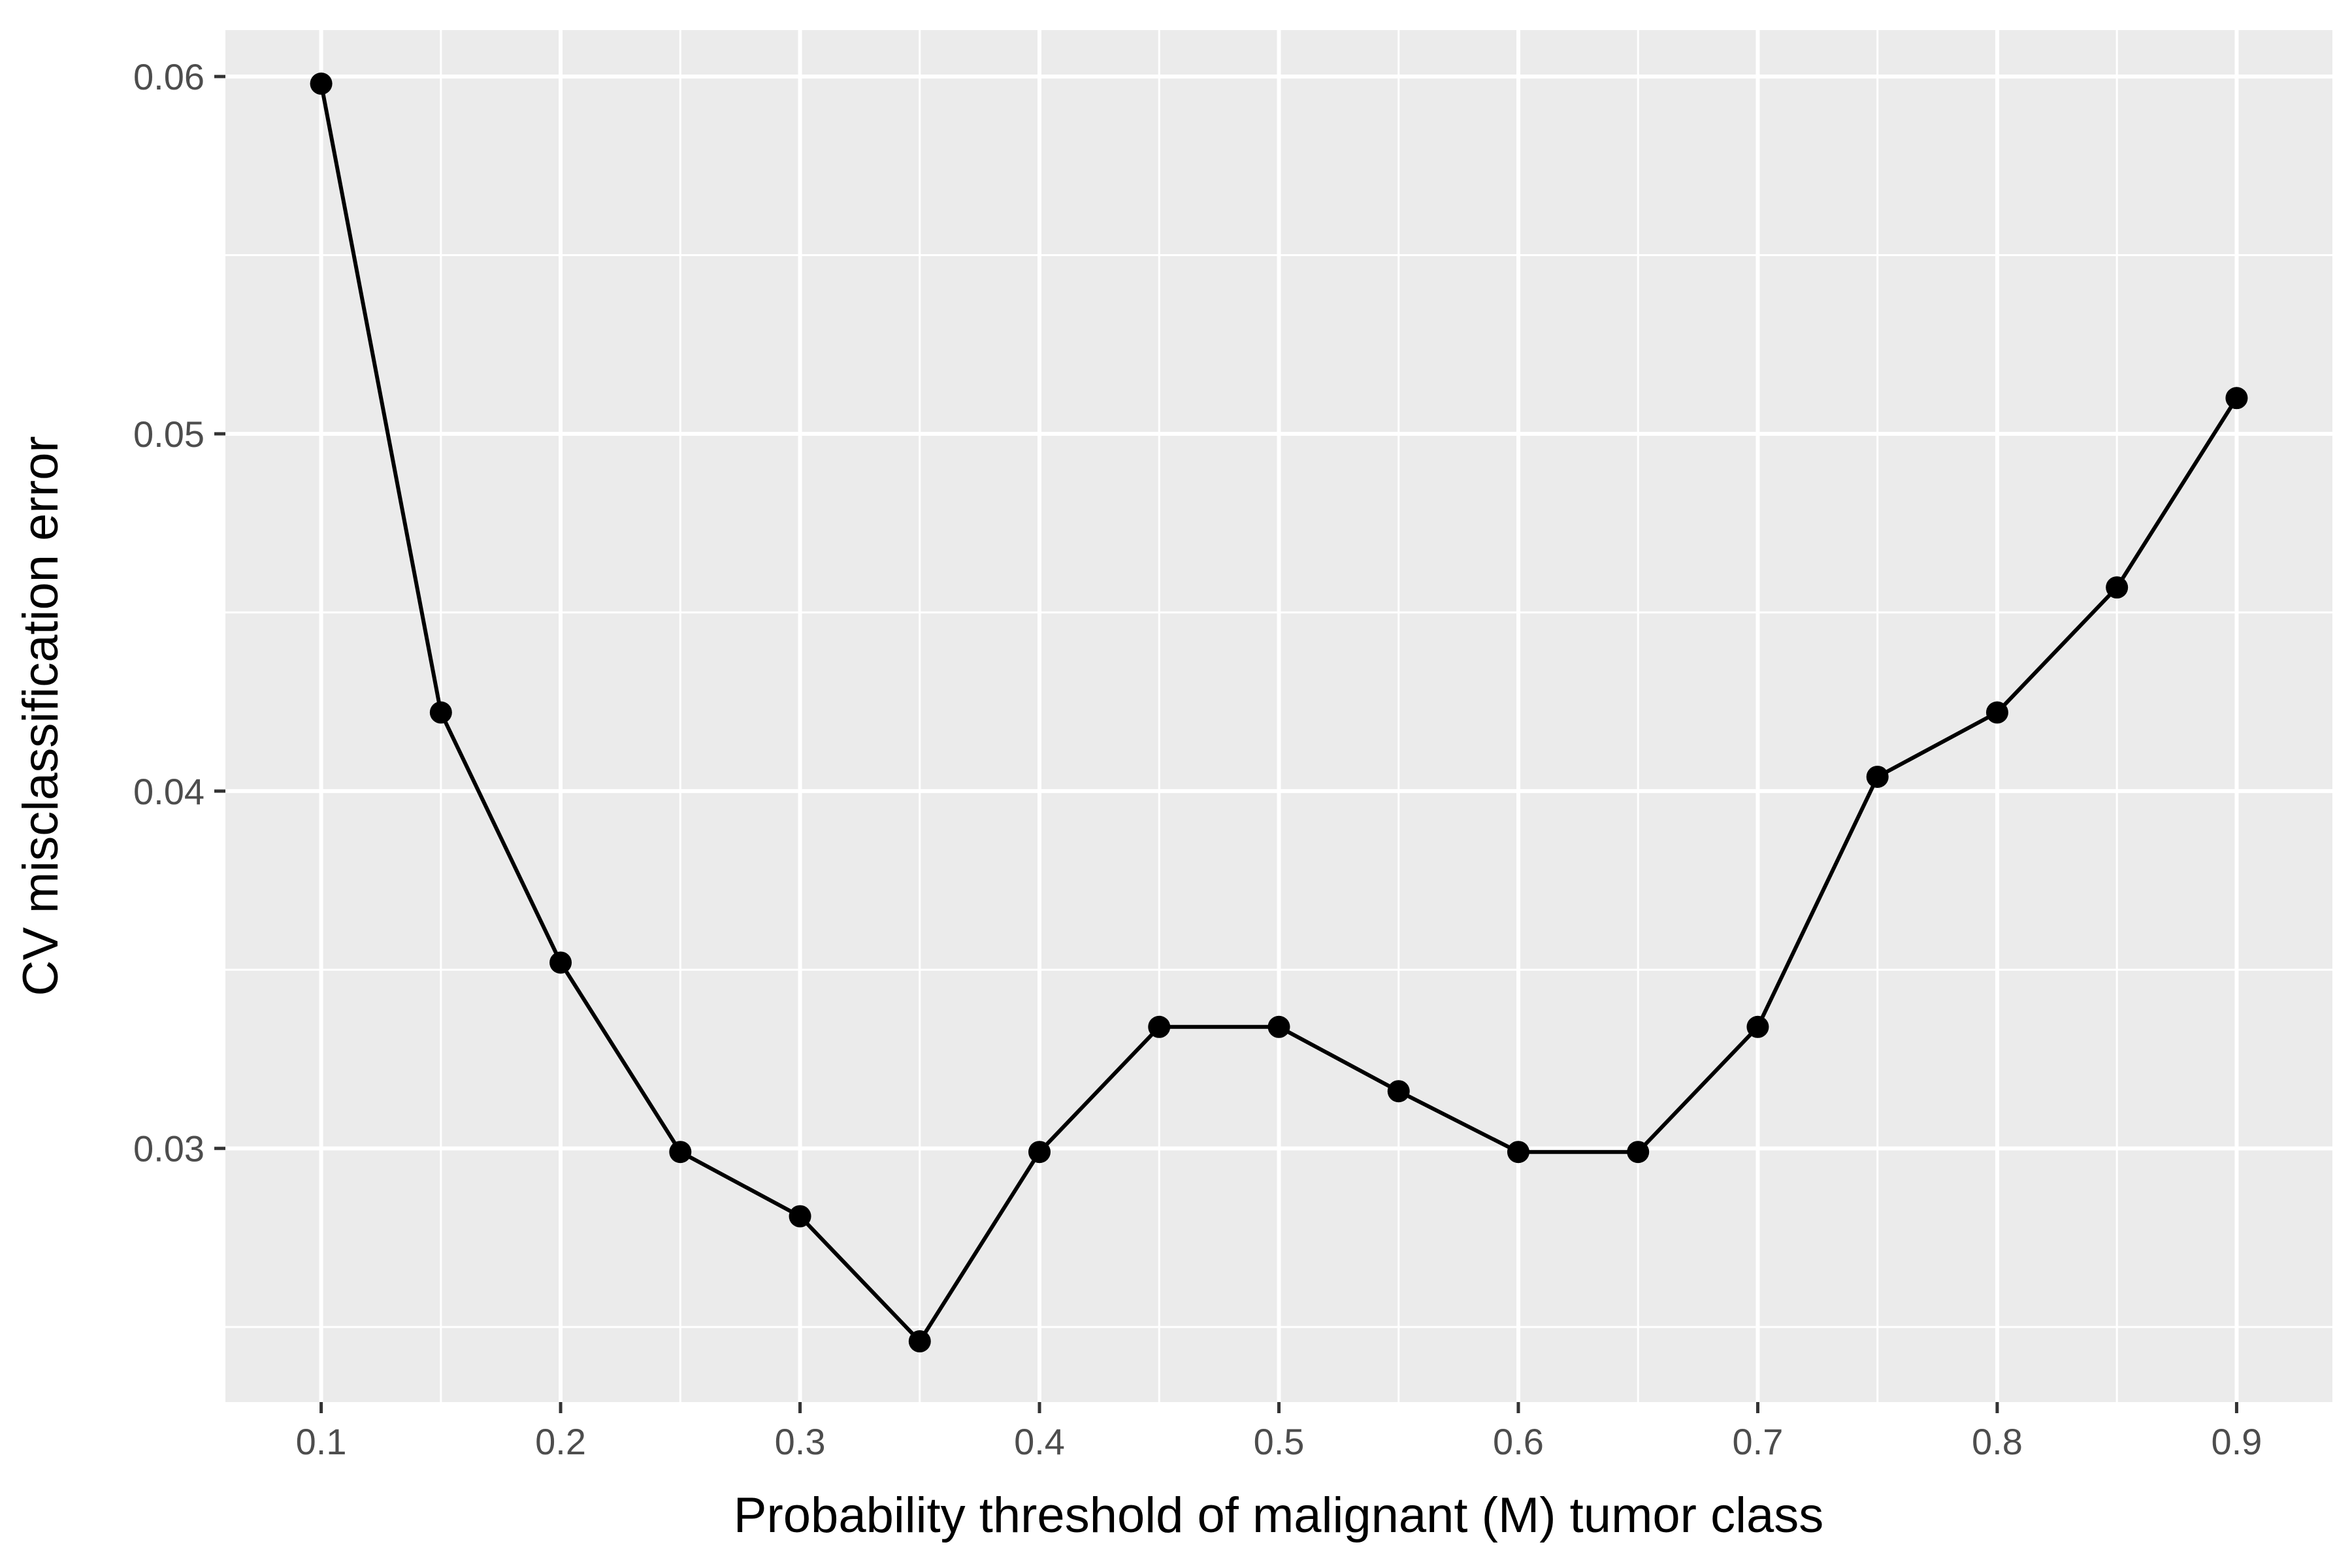 This screenshot has height=1568, width=2352. Describe the element at coordinates (168, 1148) in the screenshot. I see `y-tick-label: 0.03` at that location.